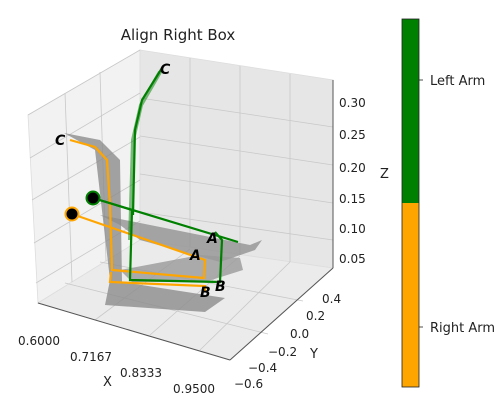  I want to click on colorbar-segment-right-arm, so click(410, 295).